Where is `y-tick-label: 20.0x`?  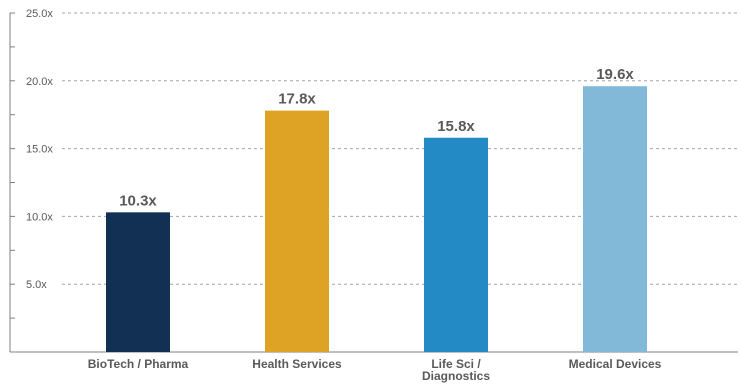
y-tick-label: 20.0x is located at coordinates (39, 82).